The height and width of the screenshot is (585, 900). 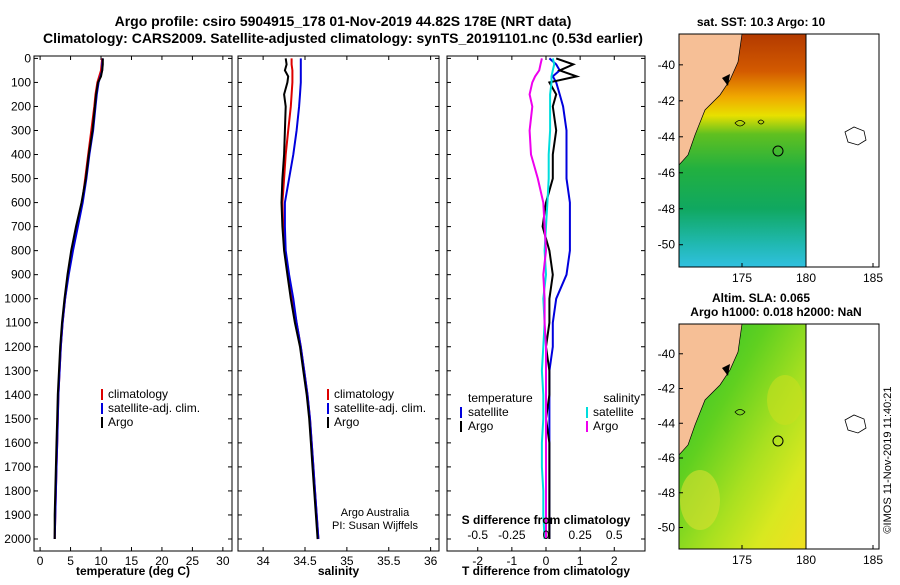 What do you see at coordinates (710, 99) in the screenshot?
I see `new-zealand-land` at bounding box center [710, 99].